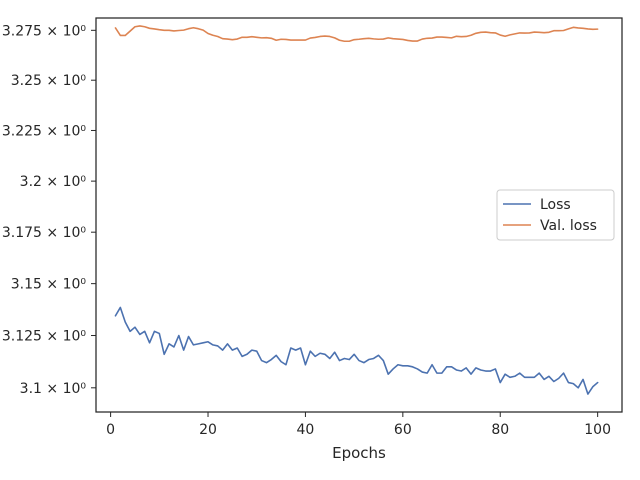  I want to click on series-line-loss, so click(356, 350).